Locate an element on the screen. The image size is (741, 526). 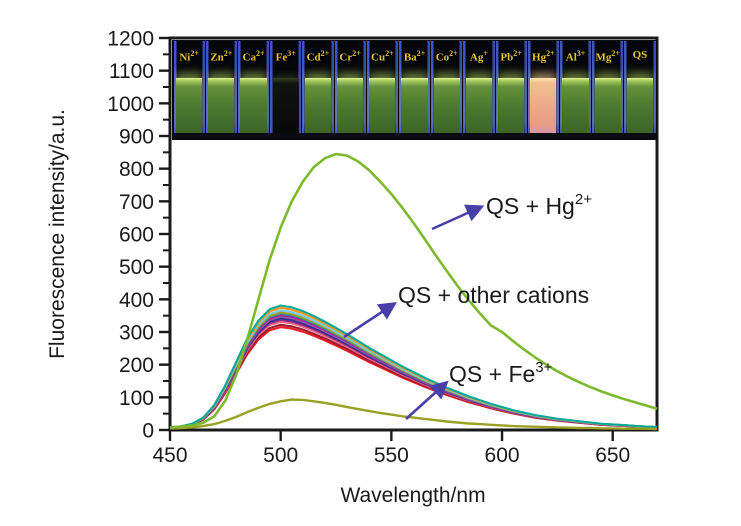
annotation-arrow-fe is located at coordinates (427, 400).